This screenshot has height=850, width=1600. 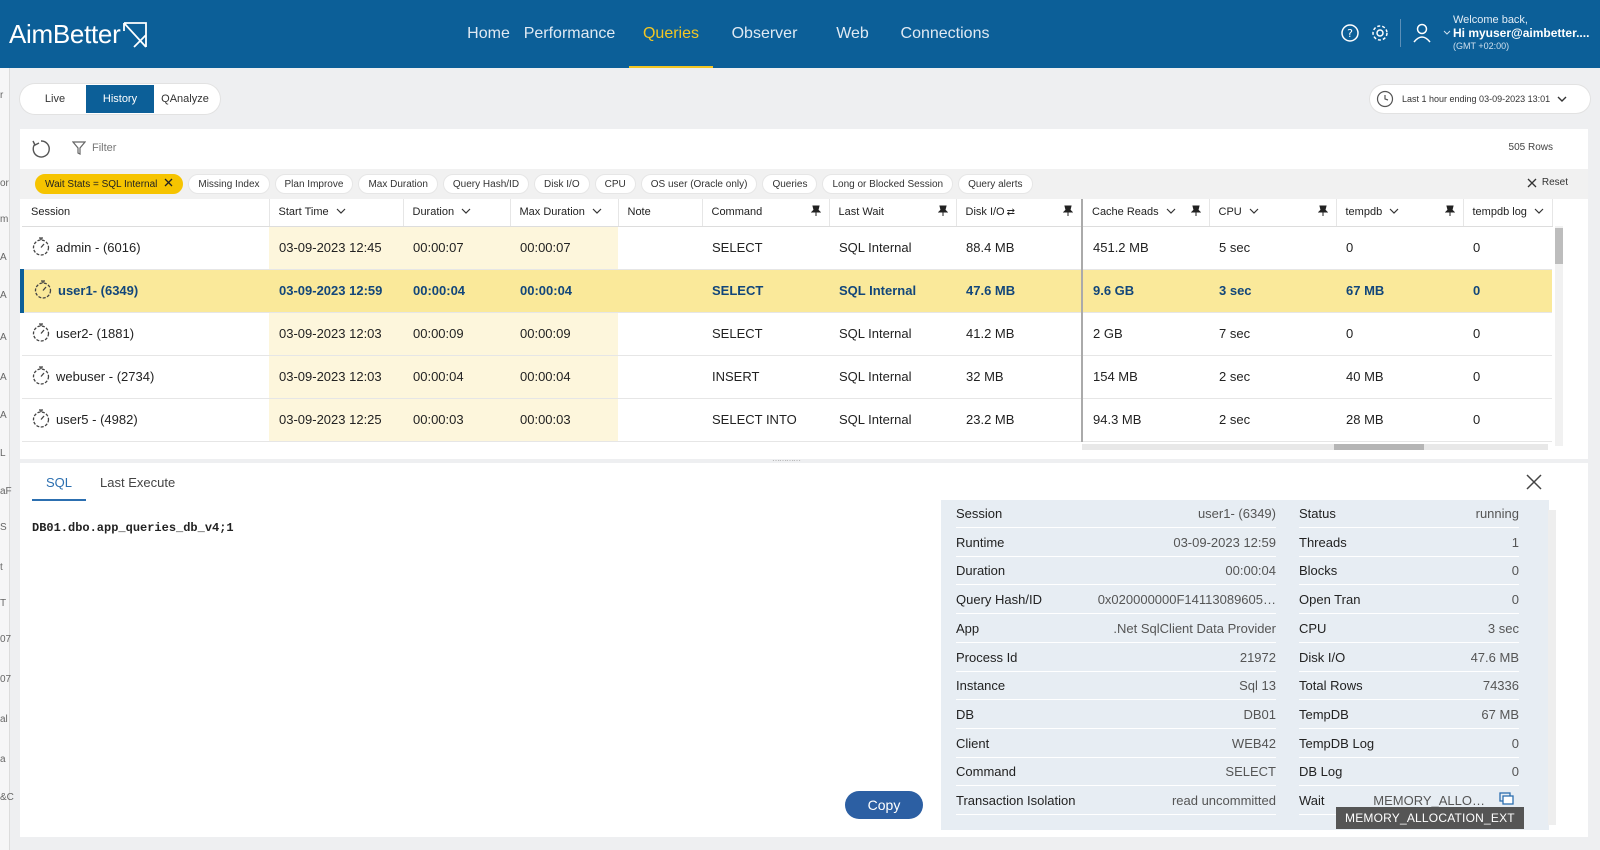 I want to click on table-cell: 23.2 MB, so click(x=1019, y=420).